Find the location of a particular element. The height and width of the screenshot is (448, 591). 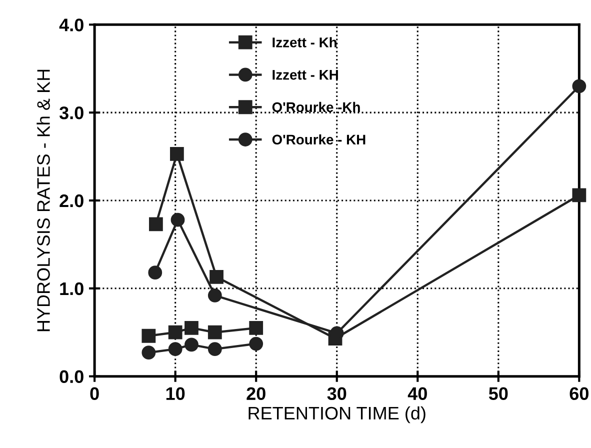

legend-label: O'Rourke - KH is located at coordinates (319, 139).